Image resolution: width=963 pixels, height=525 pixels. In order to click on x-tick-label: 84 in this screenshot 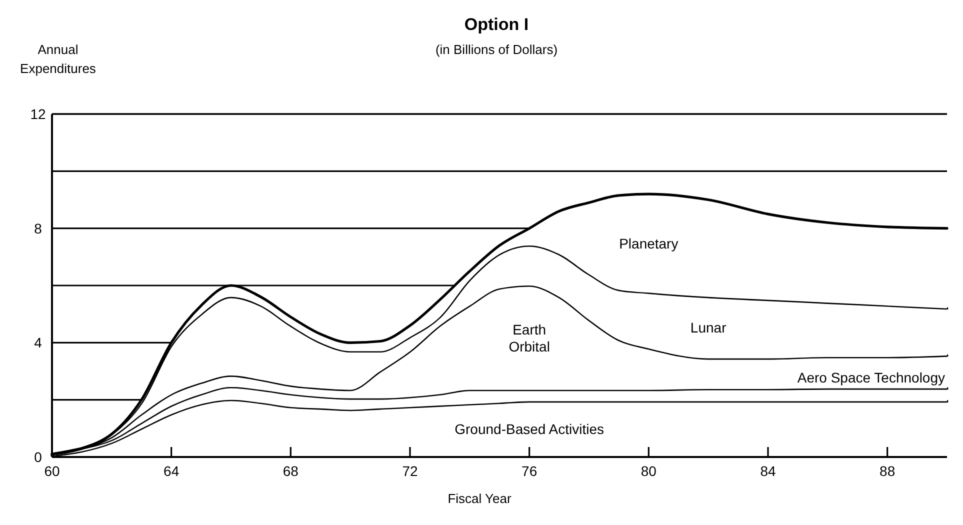, I will do `click(768, 471)`.